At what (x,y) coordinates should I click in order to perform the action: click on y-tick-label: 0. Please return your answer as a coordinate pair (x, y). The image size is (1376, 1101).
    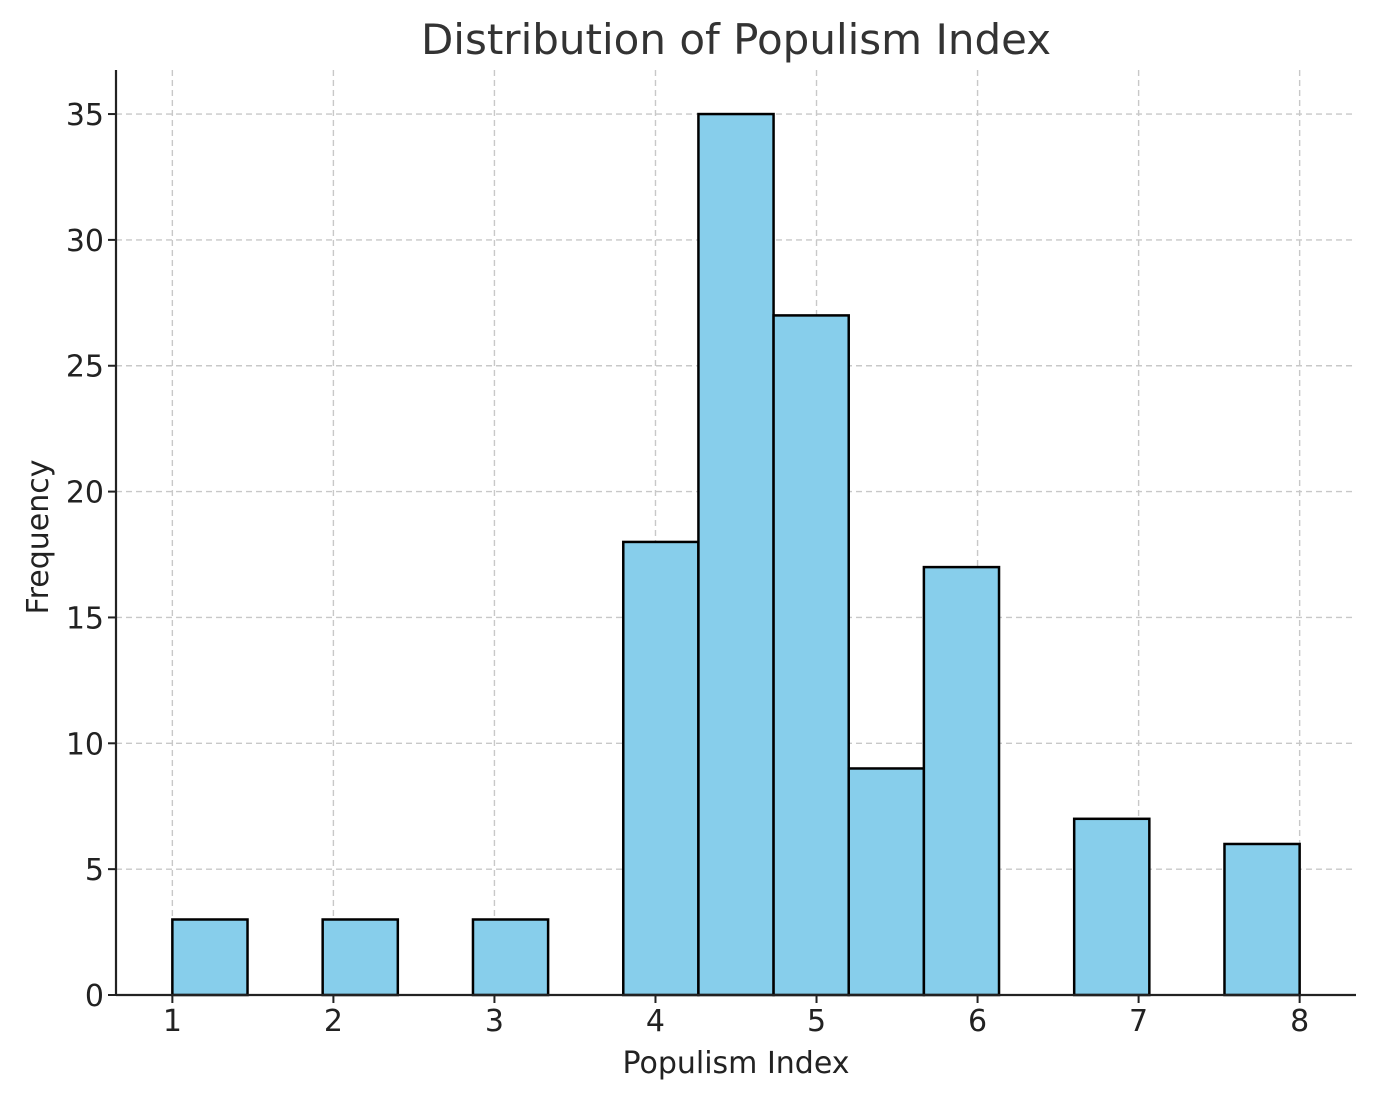
    Looking at the image, I should click on (94, 996).